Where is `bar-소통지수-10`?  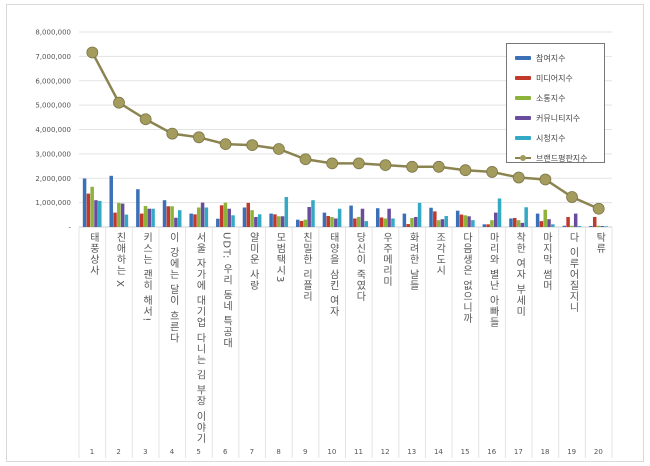 bar-소통지수-10 is located at coordinates (332, 222).